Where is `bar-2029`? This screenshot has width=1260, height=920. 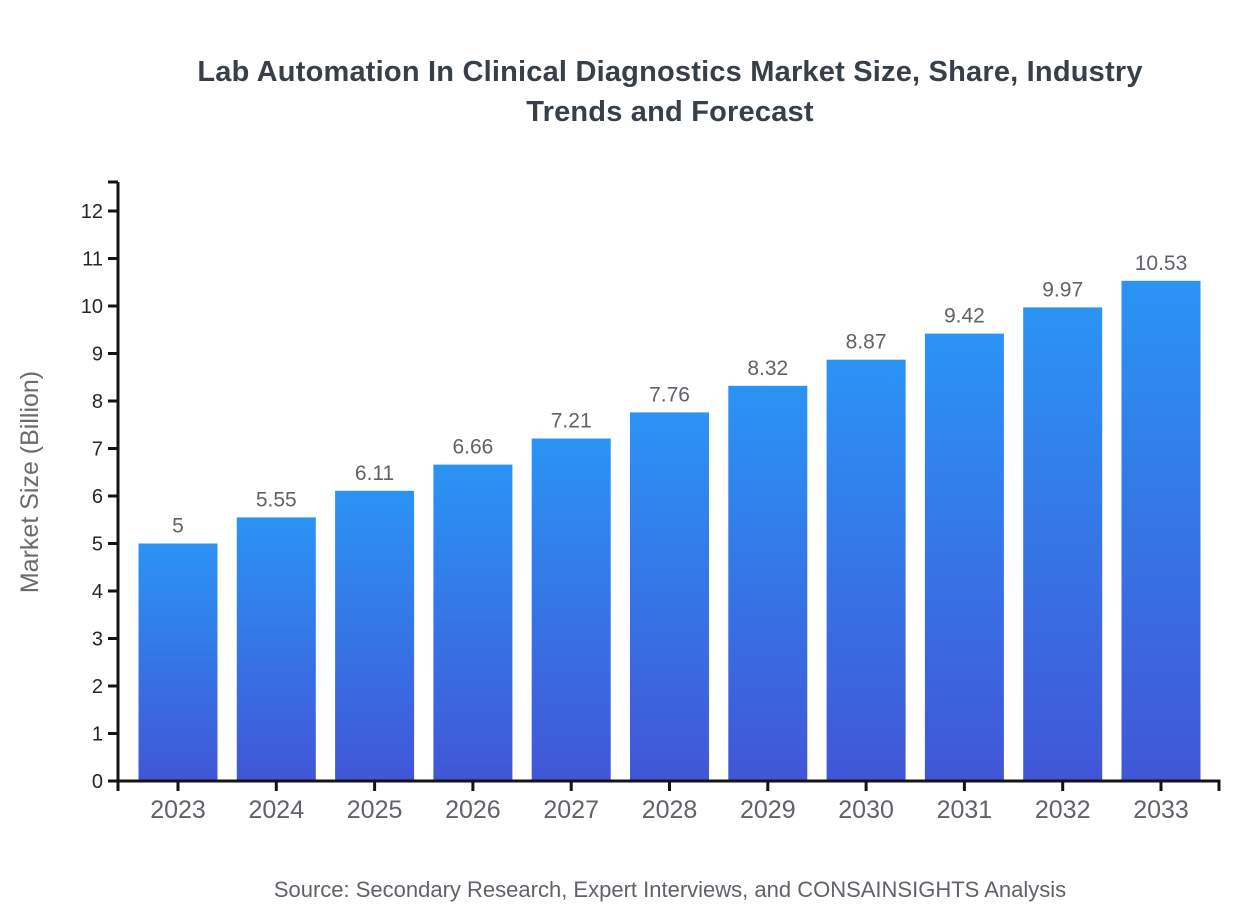 bar-2029 is located at coordinates (768, 583).